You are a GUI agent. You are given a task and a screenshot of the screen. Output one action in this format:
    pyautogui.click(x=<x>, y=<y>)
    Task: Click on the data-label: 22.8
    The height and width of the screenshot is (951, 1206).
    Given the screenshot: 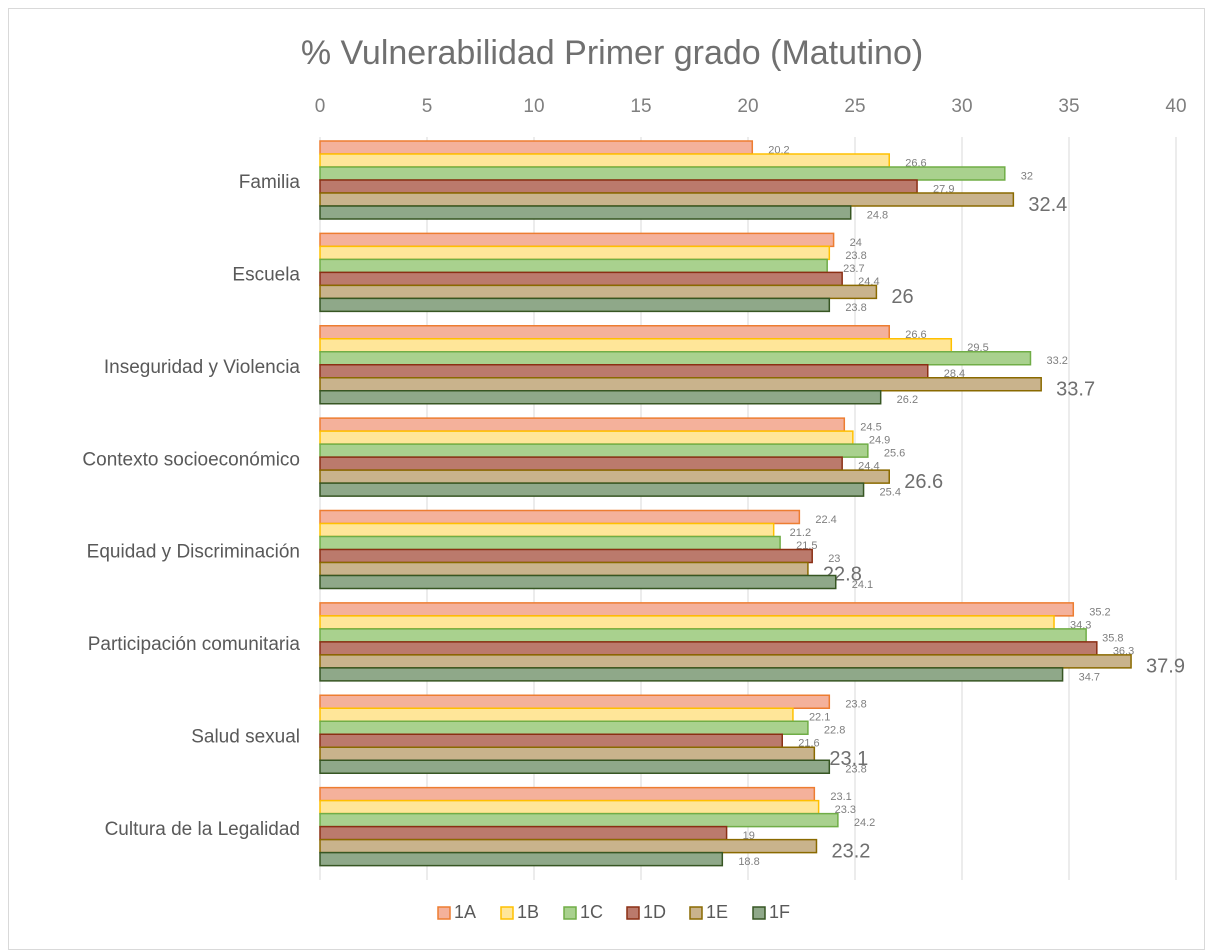 What is the action you would take?
    pyautogui.click(x=834, y=731)
    